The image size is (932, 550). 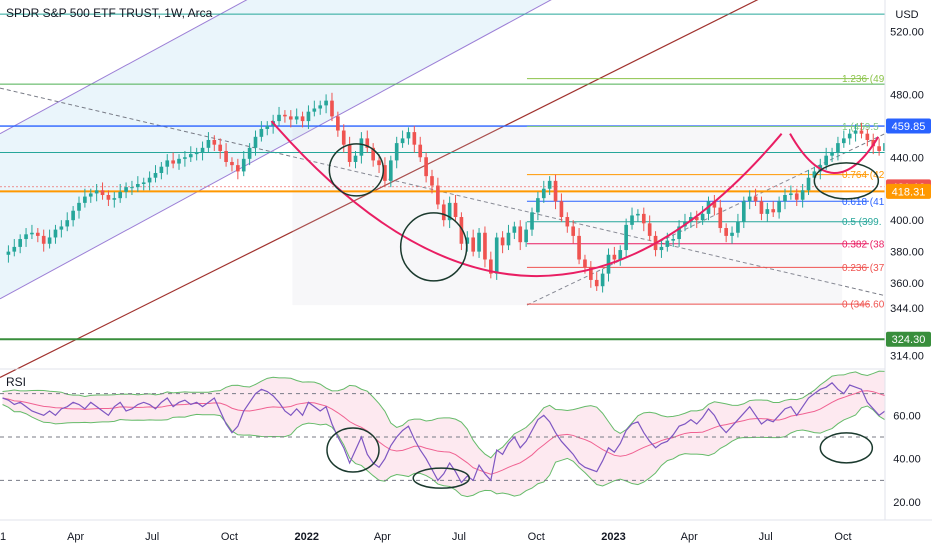 What do you see at coordinates (907, 95) in the screenshot?
I see `price-tick-label: 480.00` at bounding box center [907, 95].